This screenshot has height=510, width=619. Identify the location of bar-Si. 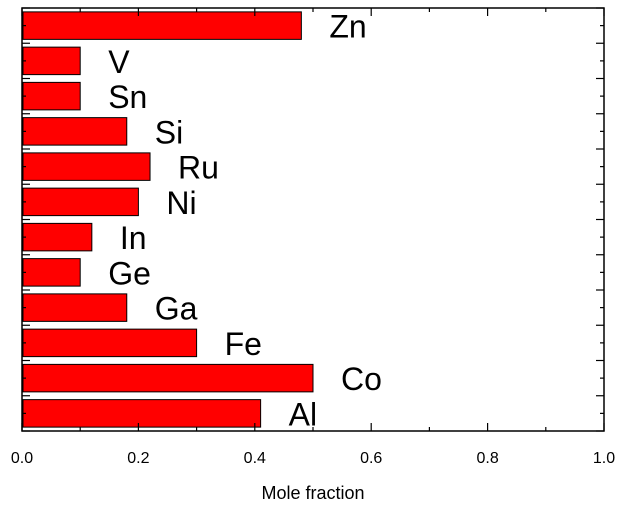
(75, 131).